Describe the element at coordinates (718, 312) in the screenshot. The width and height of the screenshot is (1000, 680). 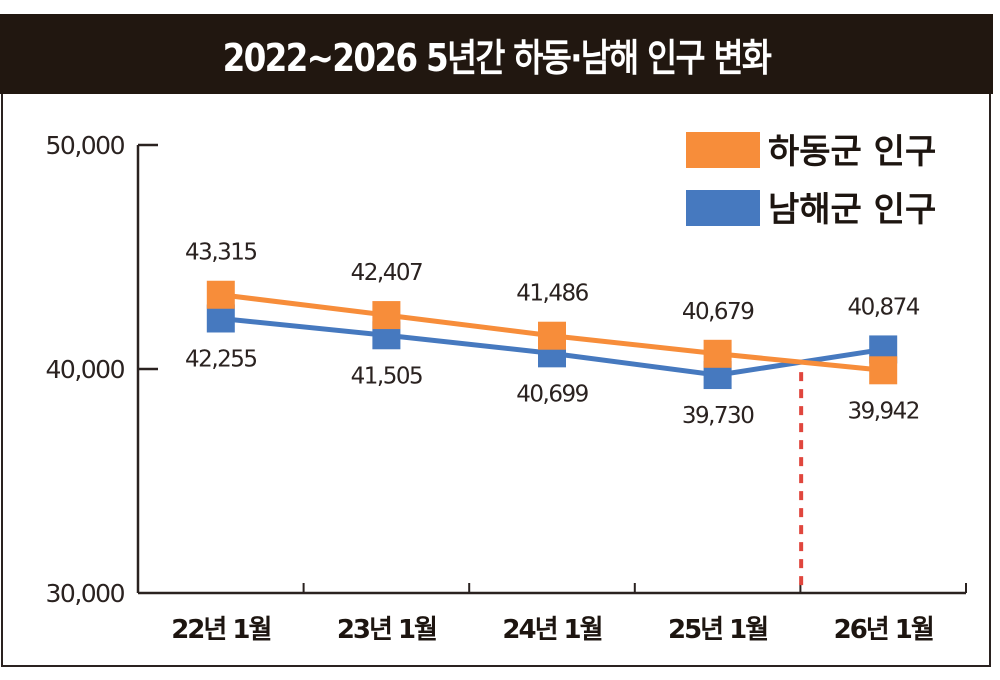
I see `data-label: 40,679` at that location.